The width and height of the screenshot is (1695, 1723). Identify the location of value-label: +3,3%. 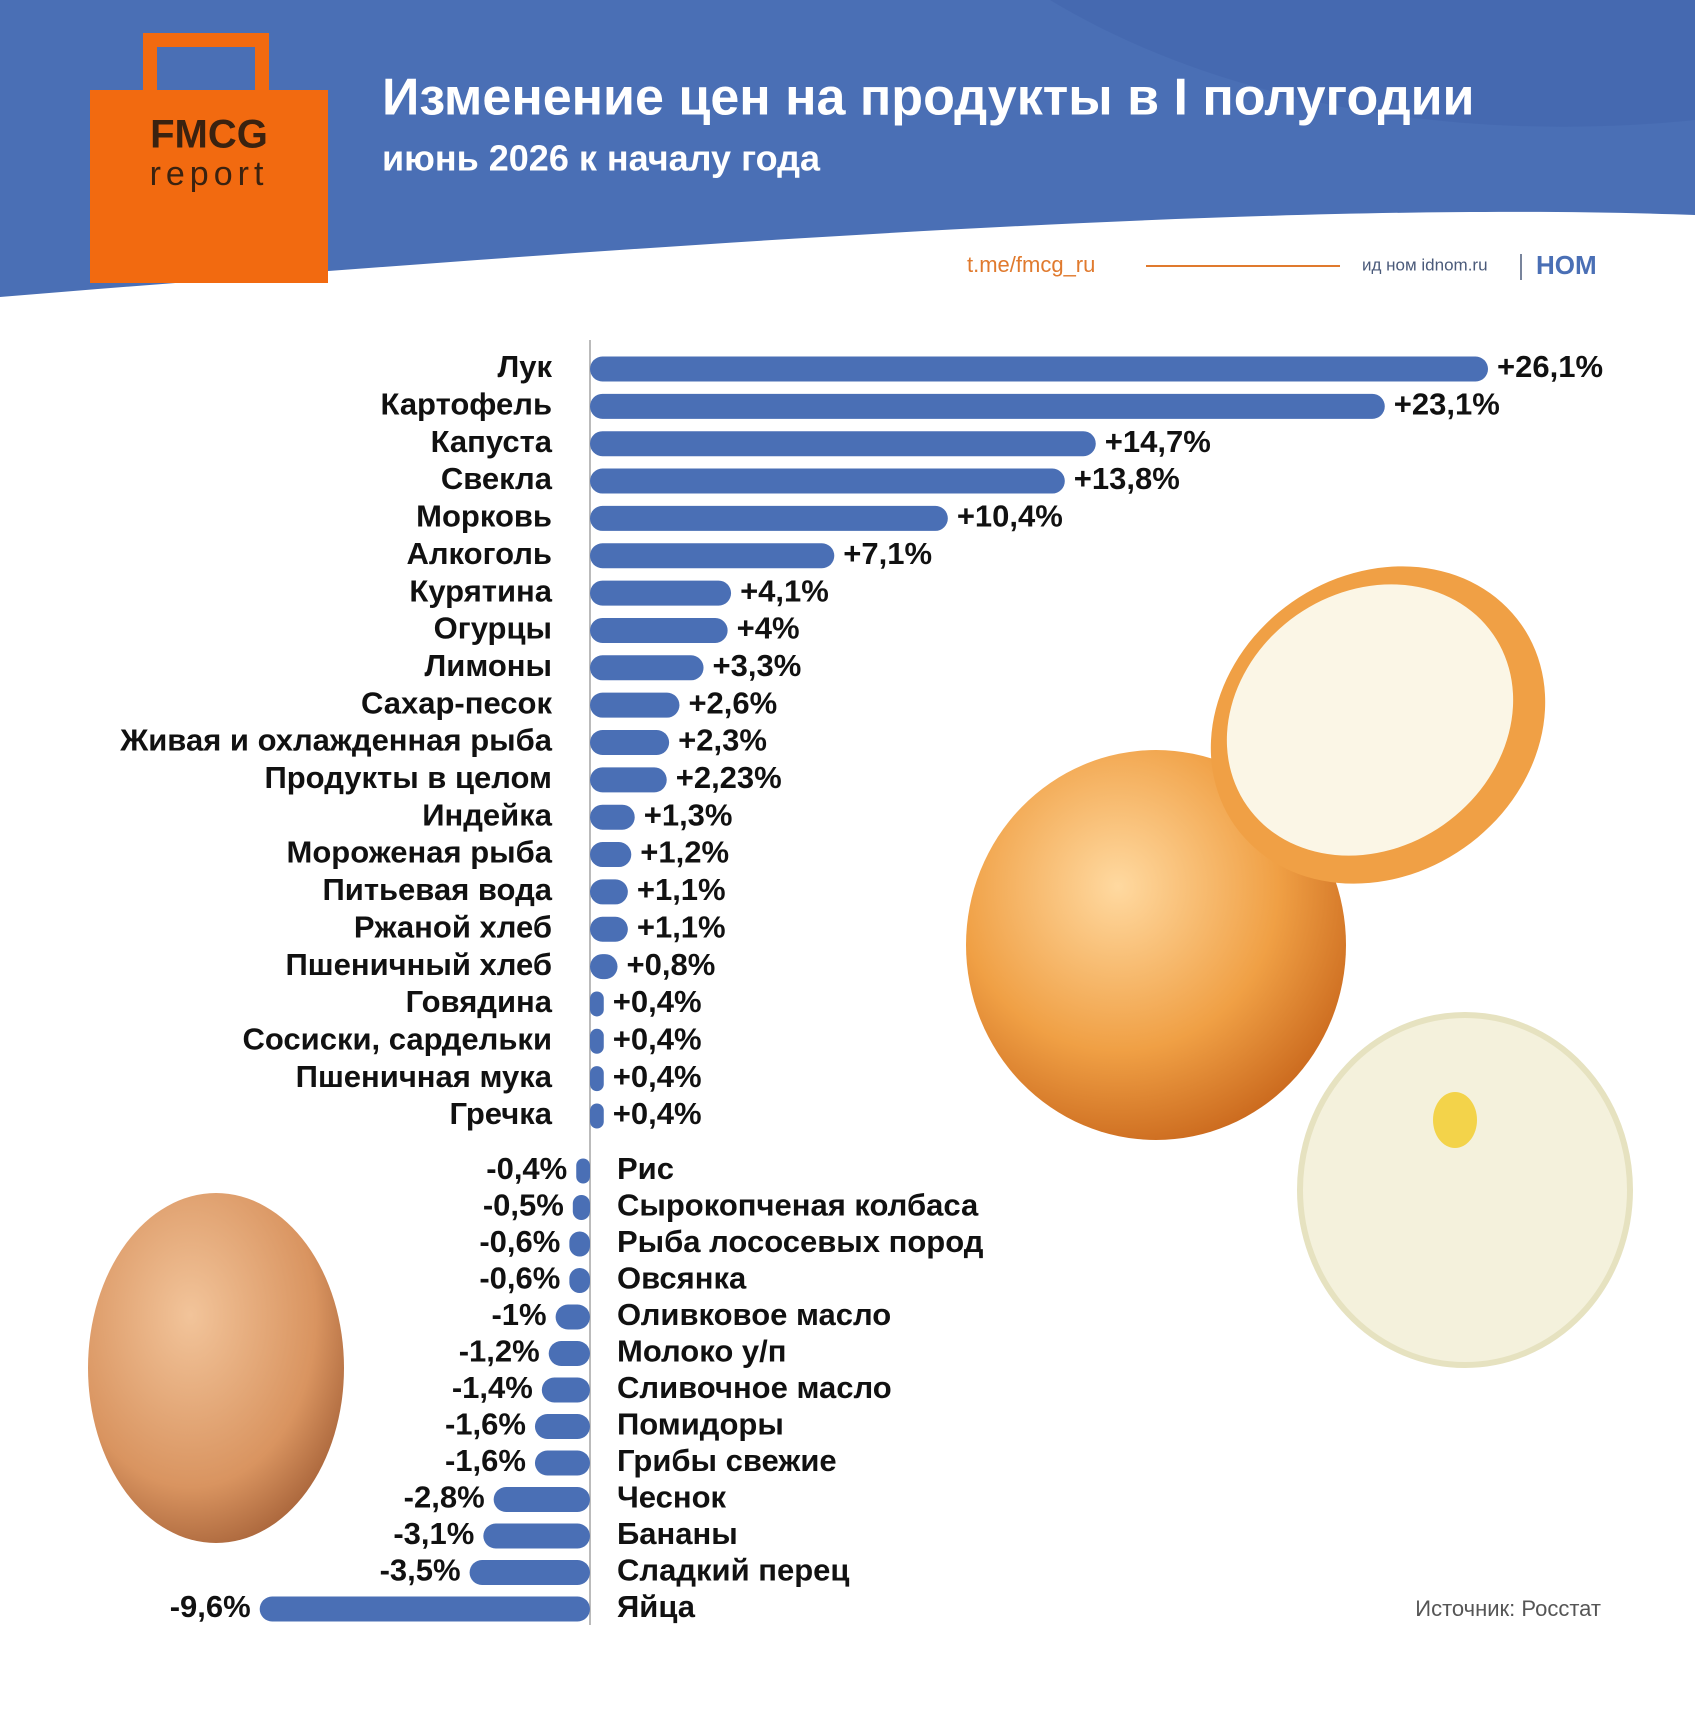
(757, 665).